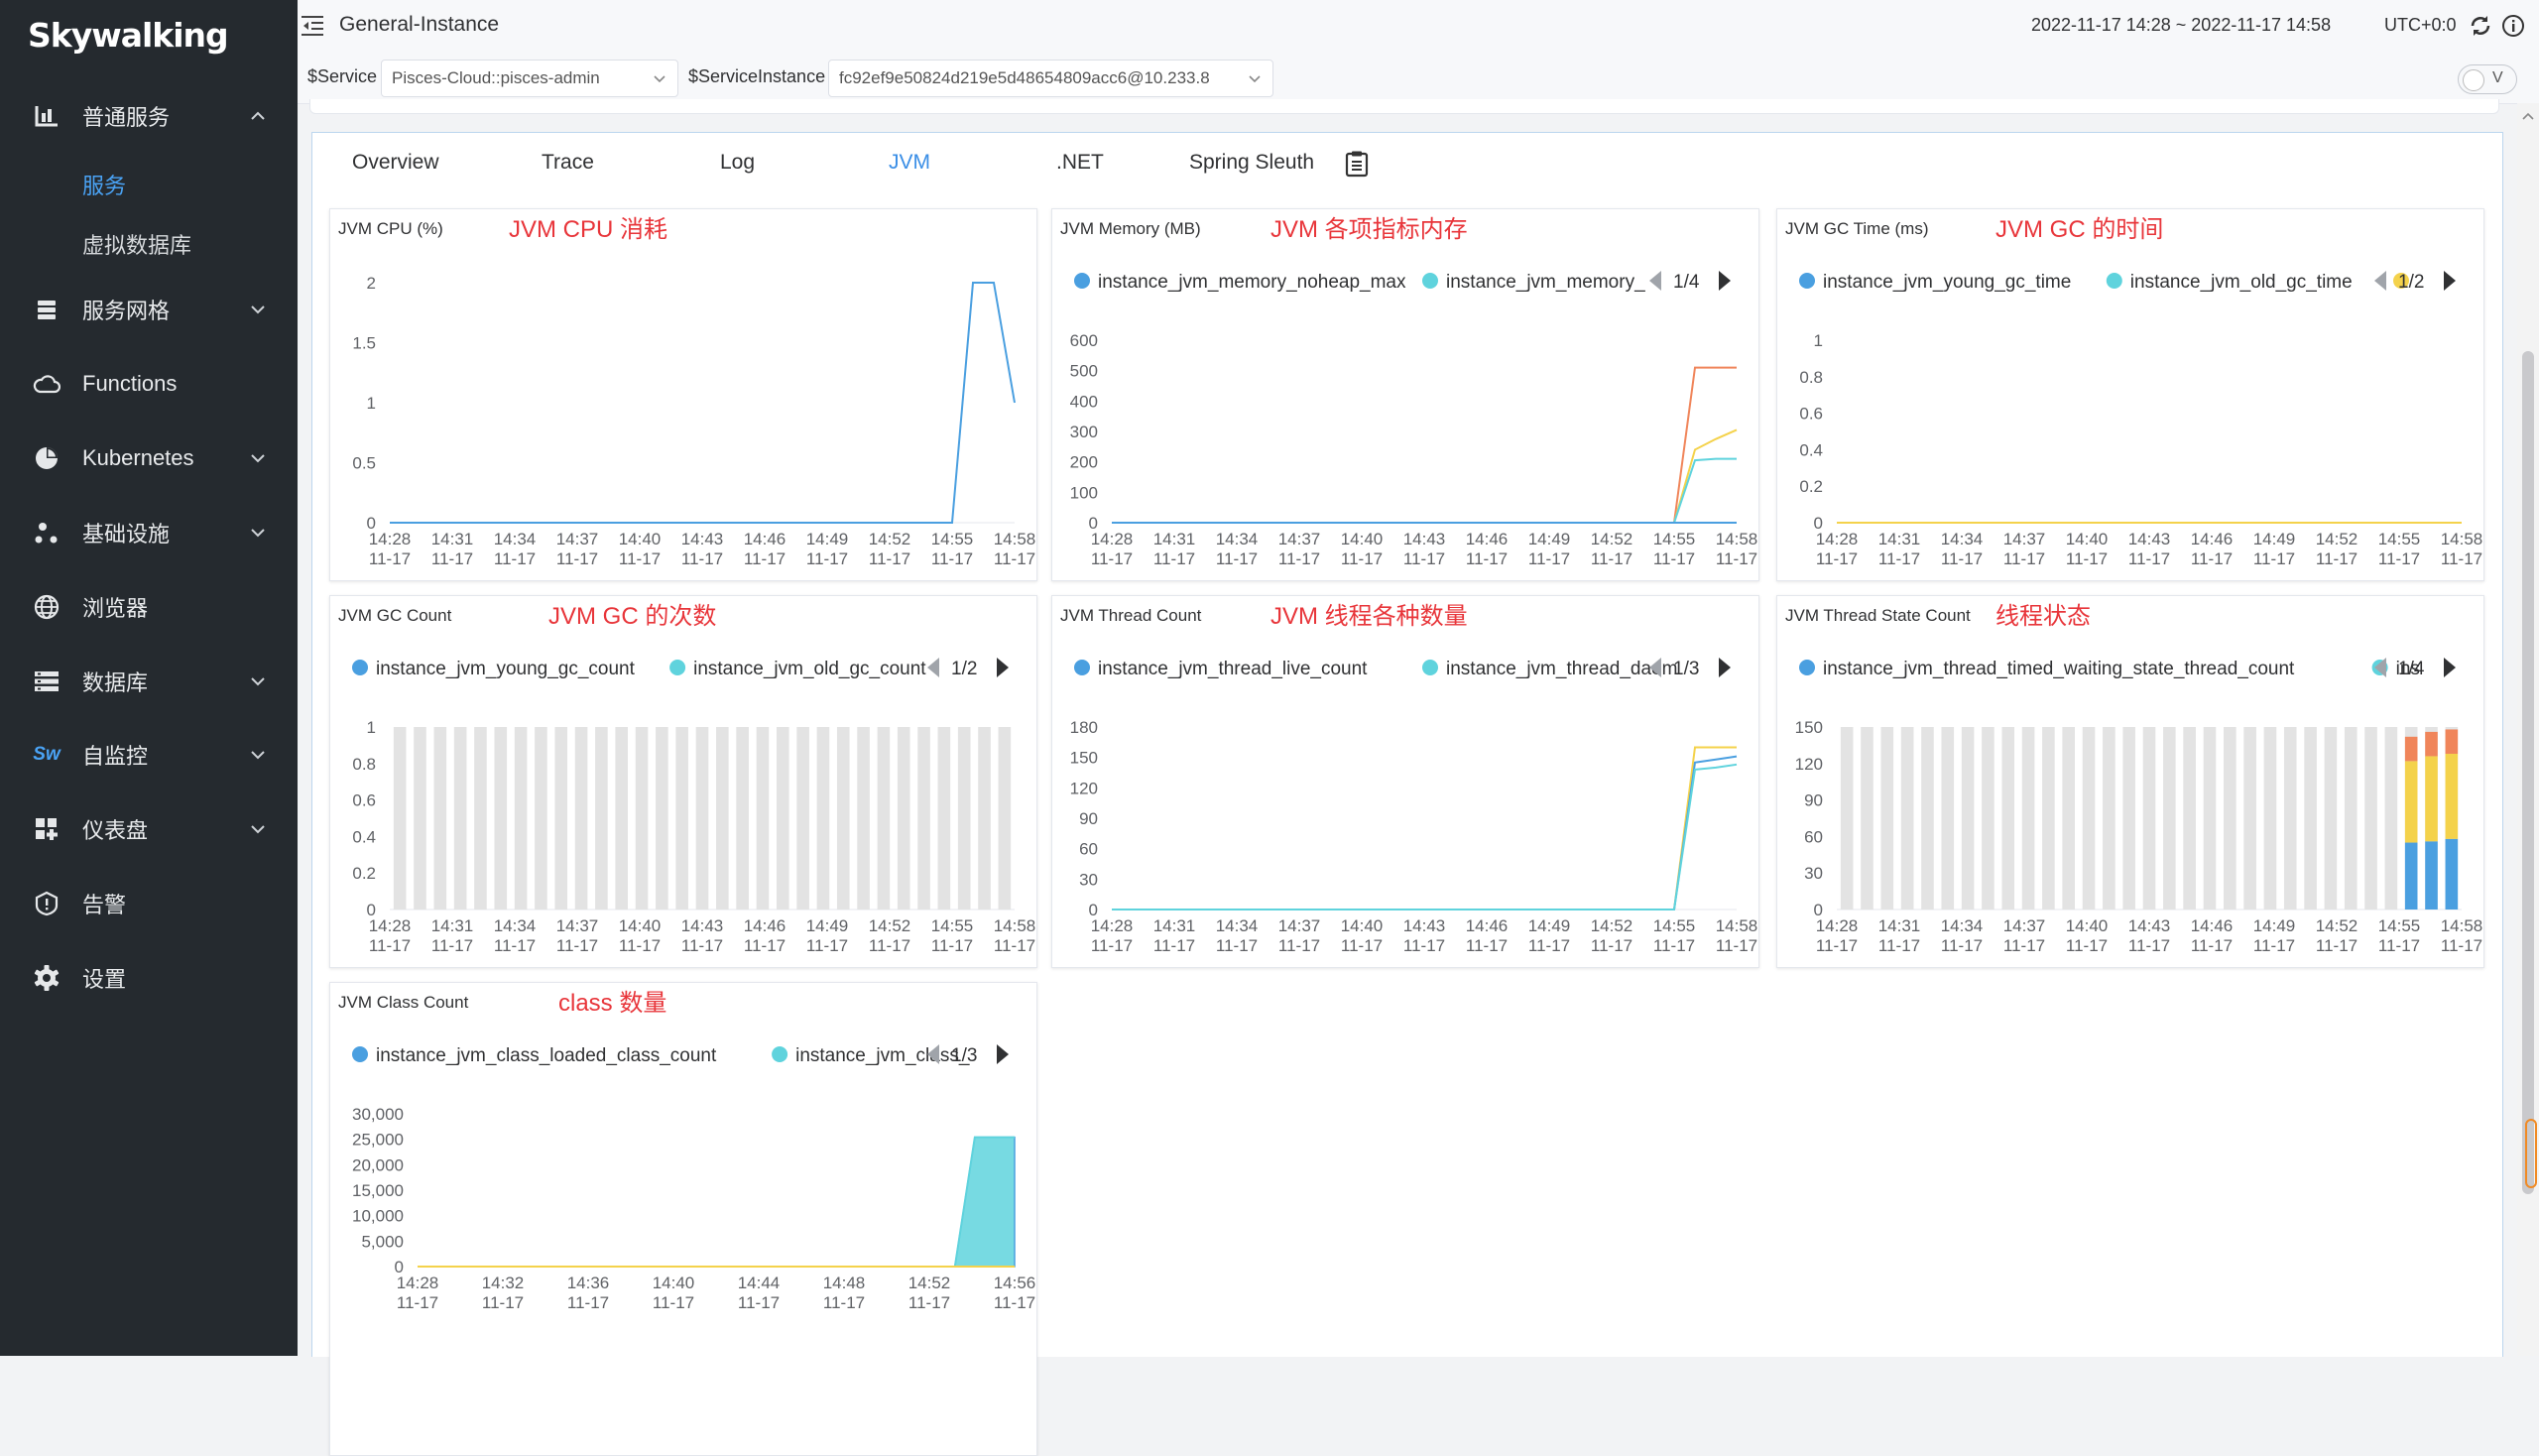 This screenshot has height=1456, width=2539. Describe the element at coordinates (46, 829) in the screenshot. I see `dashboard-grid-icon` at that location.